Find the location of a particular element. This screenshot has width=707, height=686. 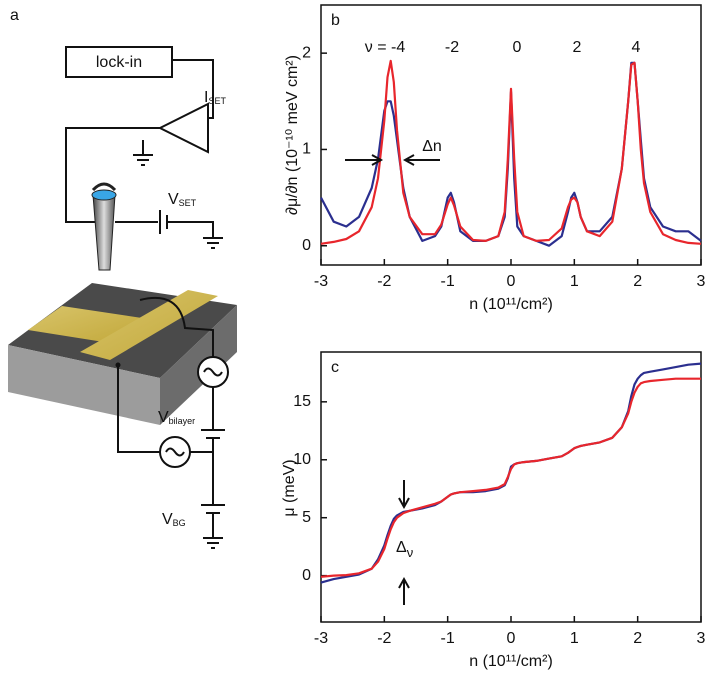

label-sub: bilayer is located at coordinates (182, 421).